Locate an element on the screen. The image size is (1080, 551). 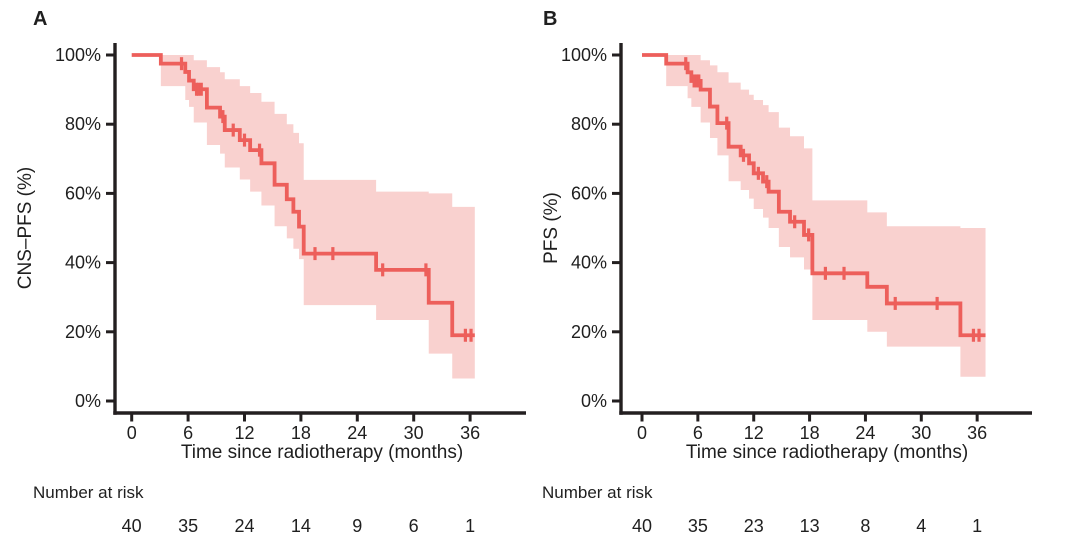
censor-marks-a is located at coordinates (326, 199).